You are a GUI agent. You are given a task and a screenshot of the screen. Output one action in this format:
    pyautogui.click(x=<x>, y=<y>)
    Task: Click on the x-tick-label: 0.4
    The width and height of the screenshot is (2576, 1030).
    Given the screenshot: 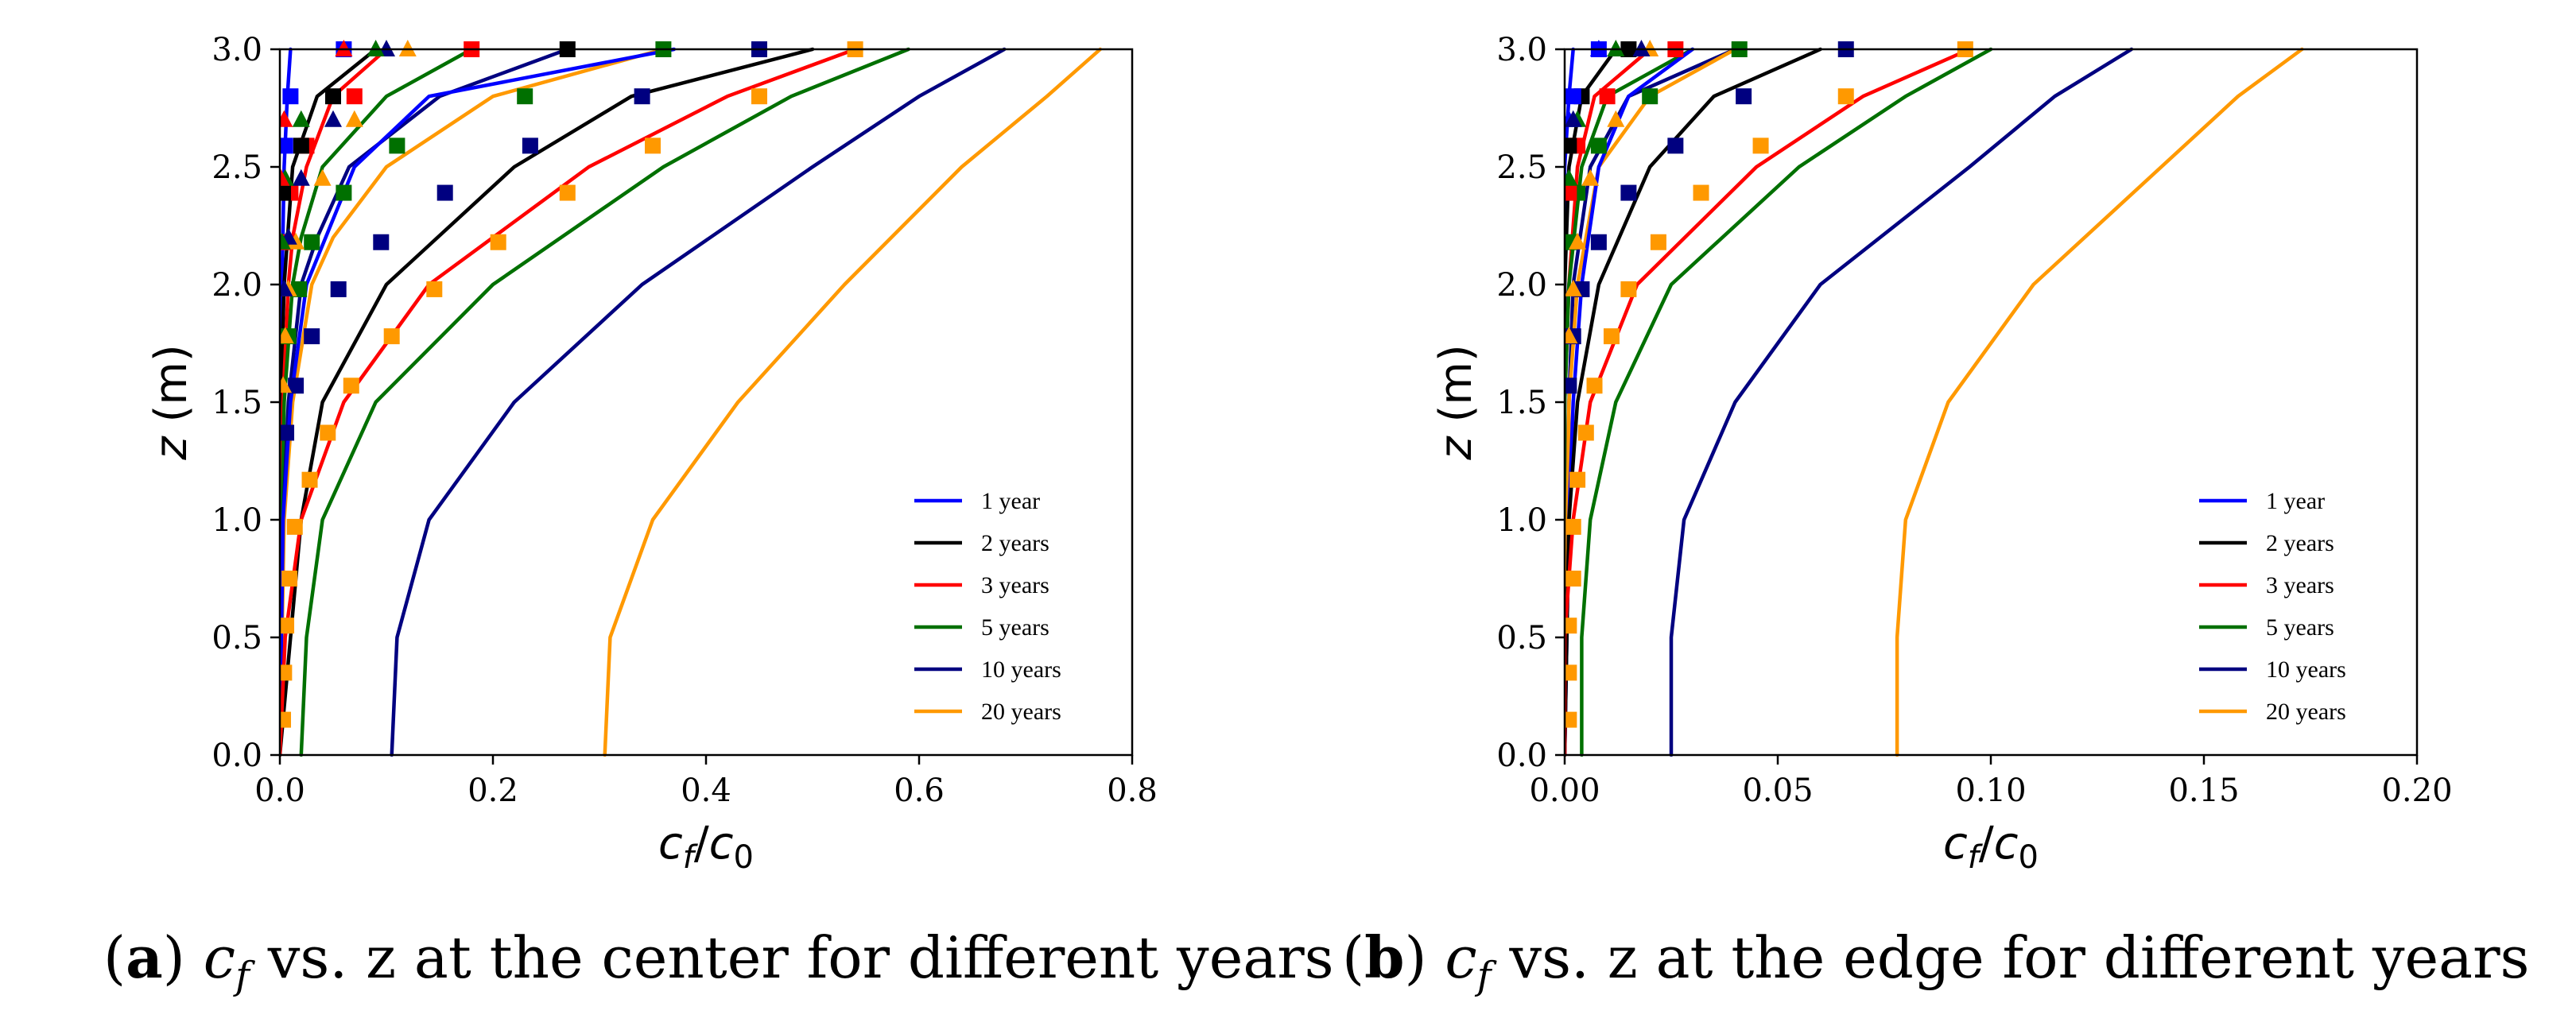 What is the action you would take?
    pyautogui.click(x=706, y=790)
    